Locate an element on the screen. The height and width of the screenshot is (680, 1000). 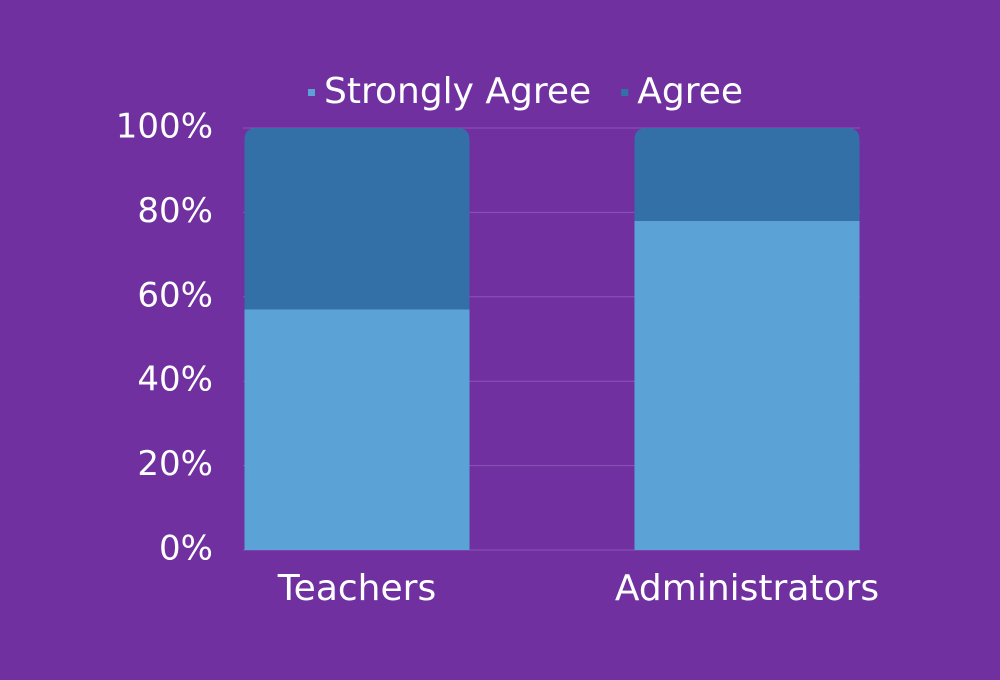
x-tick-label: Teachers is located at coordinates (356, 588).